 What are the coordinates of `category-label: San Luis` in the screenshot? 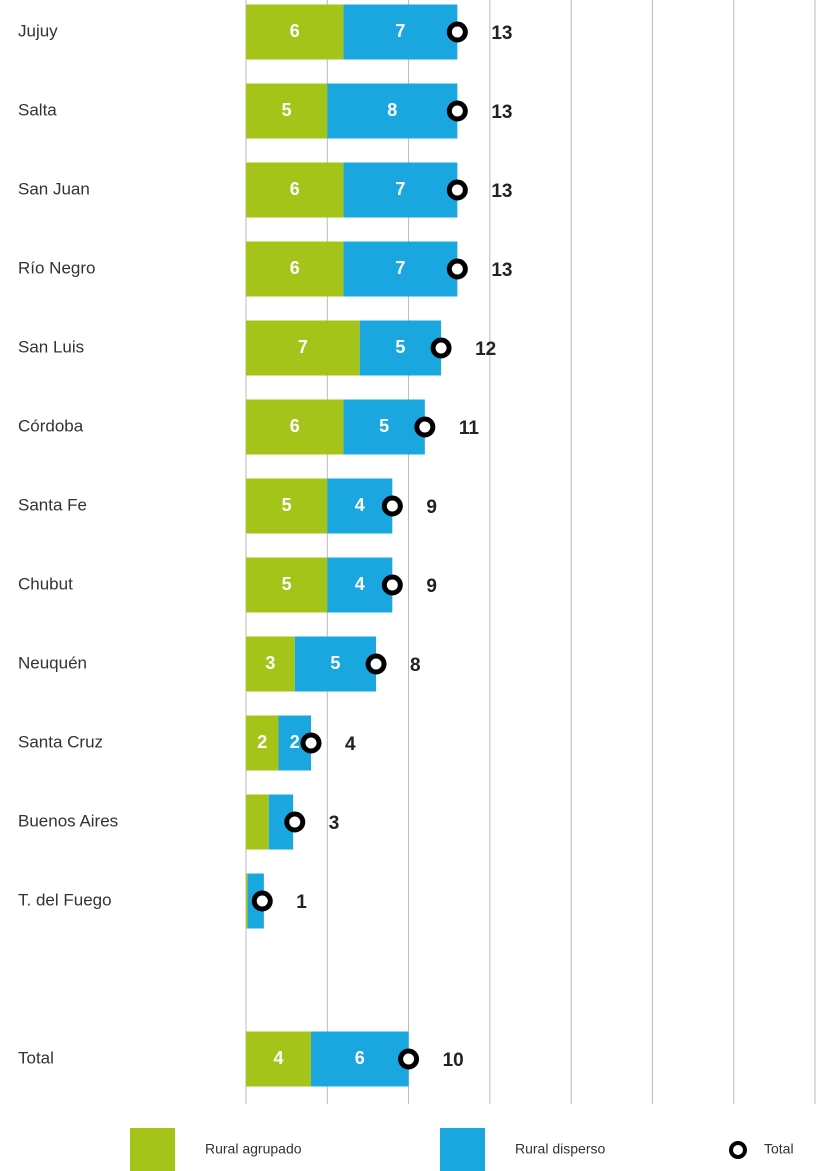 It's located at (51, 346).